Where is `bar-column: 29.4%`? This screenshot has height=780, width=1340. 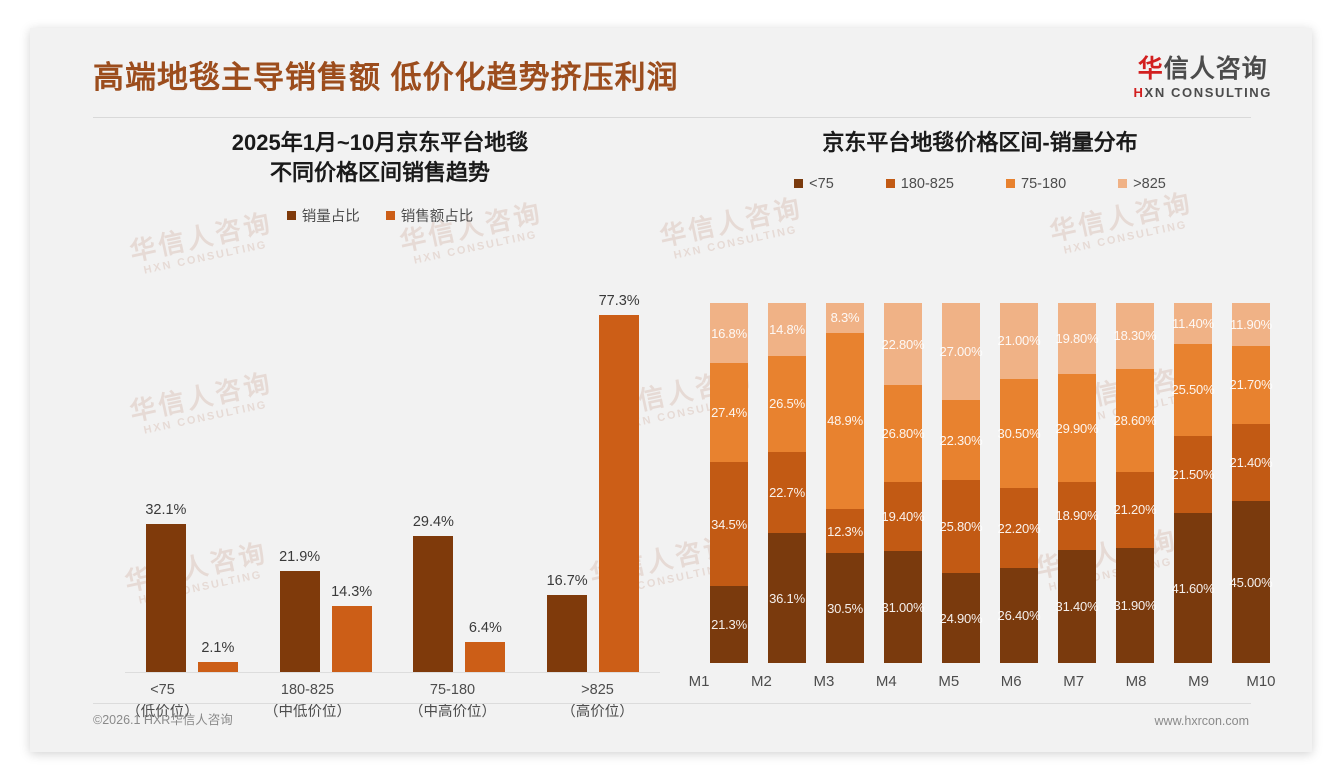 bar-column: 29.4% is located at coordinates (433, 487).